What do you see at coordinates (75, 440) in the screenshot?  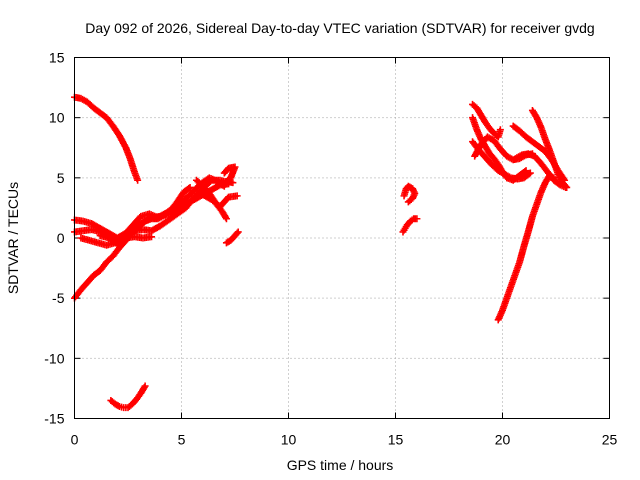 I see `x-tick-label: 0` at bounding box center [75, 440].